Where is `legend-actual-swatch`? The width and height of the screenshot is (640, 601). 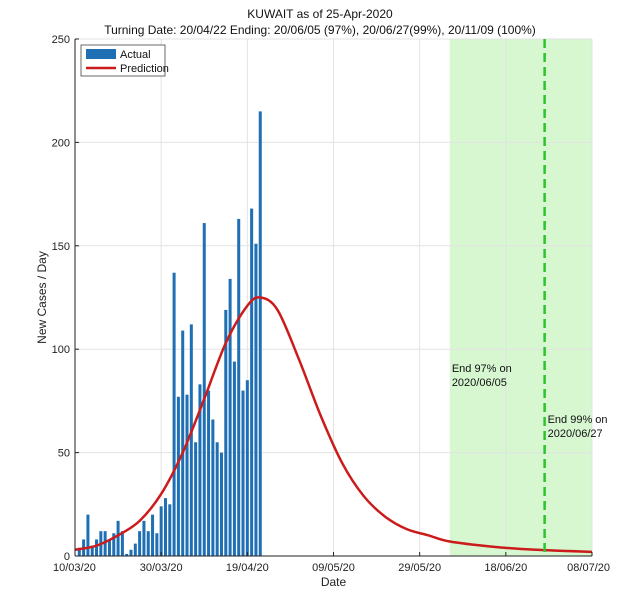 legend-actual-swatch is located at coordinates (101, 54).